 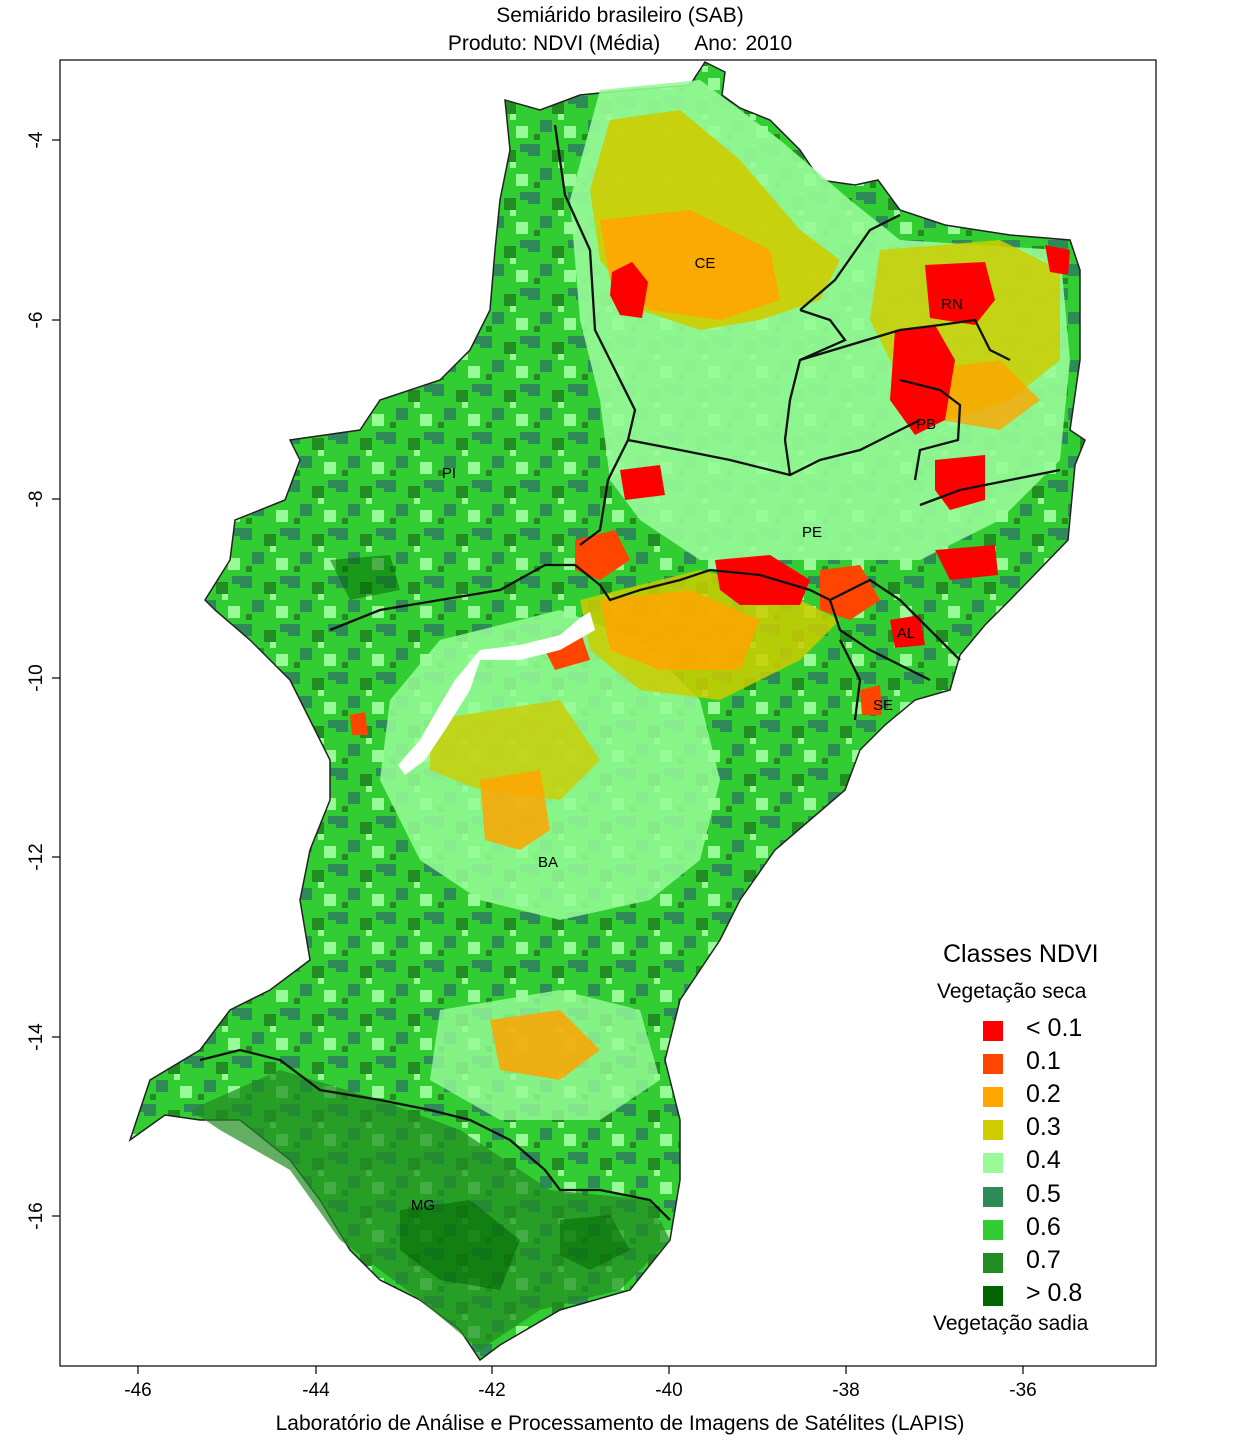 What do you see at coordinates (1043, 1193) in the screenshot?
I see `legend-label: 0.5` at bounding box center [1043, 1193].